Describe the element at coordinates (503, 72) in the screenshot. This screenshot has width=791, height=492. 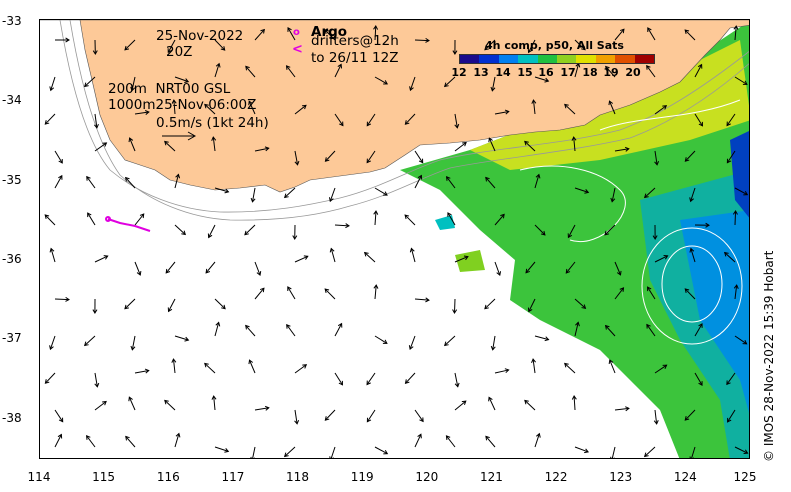
I see `colorbar-tick: 14` at that location.